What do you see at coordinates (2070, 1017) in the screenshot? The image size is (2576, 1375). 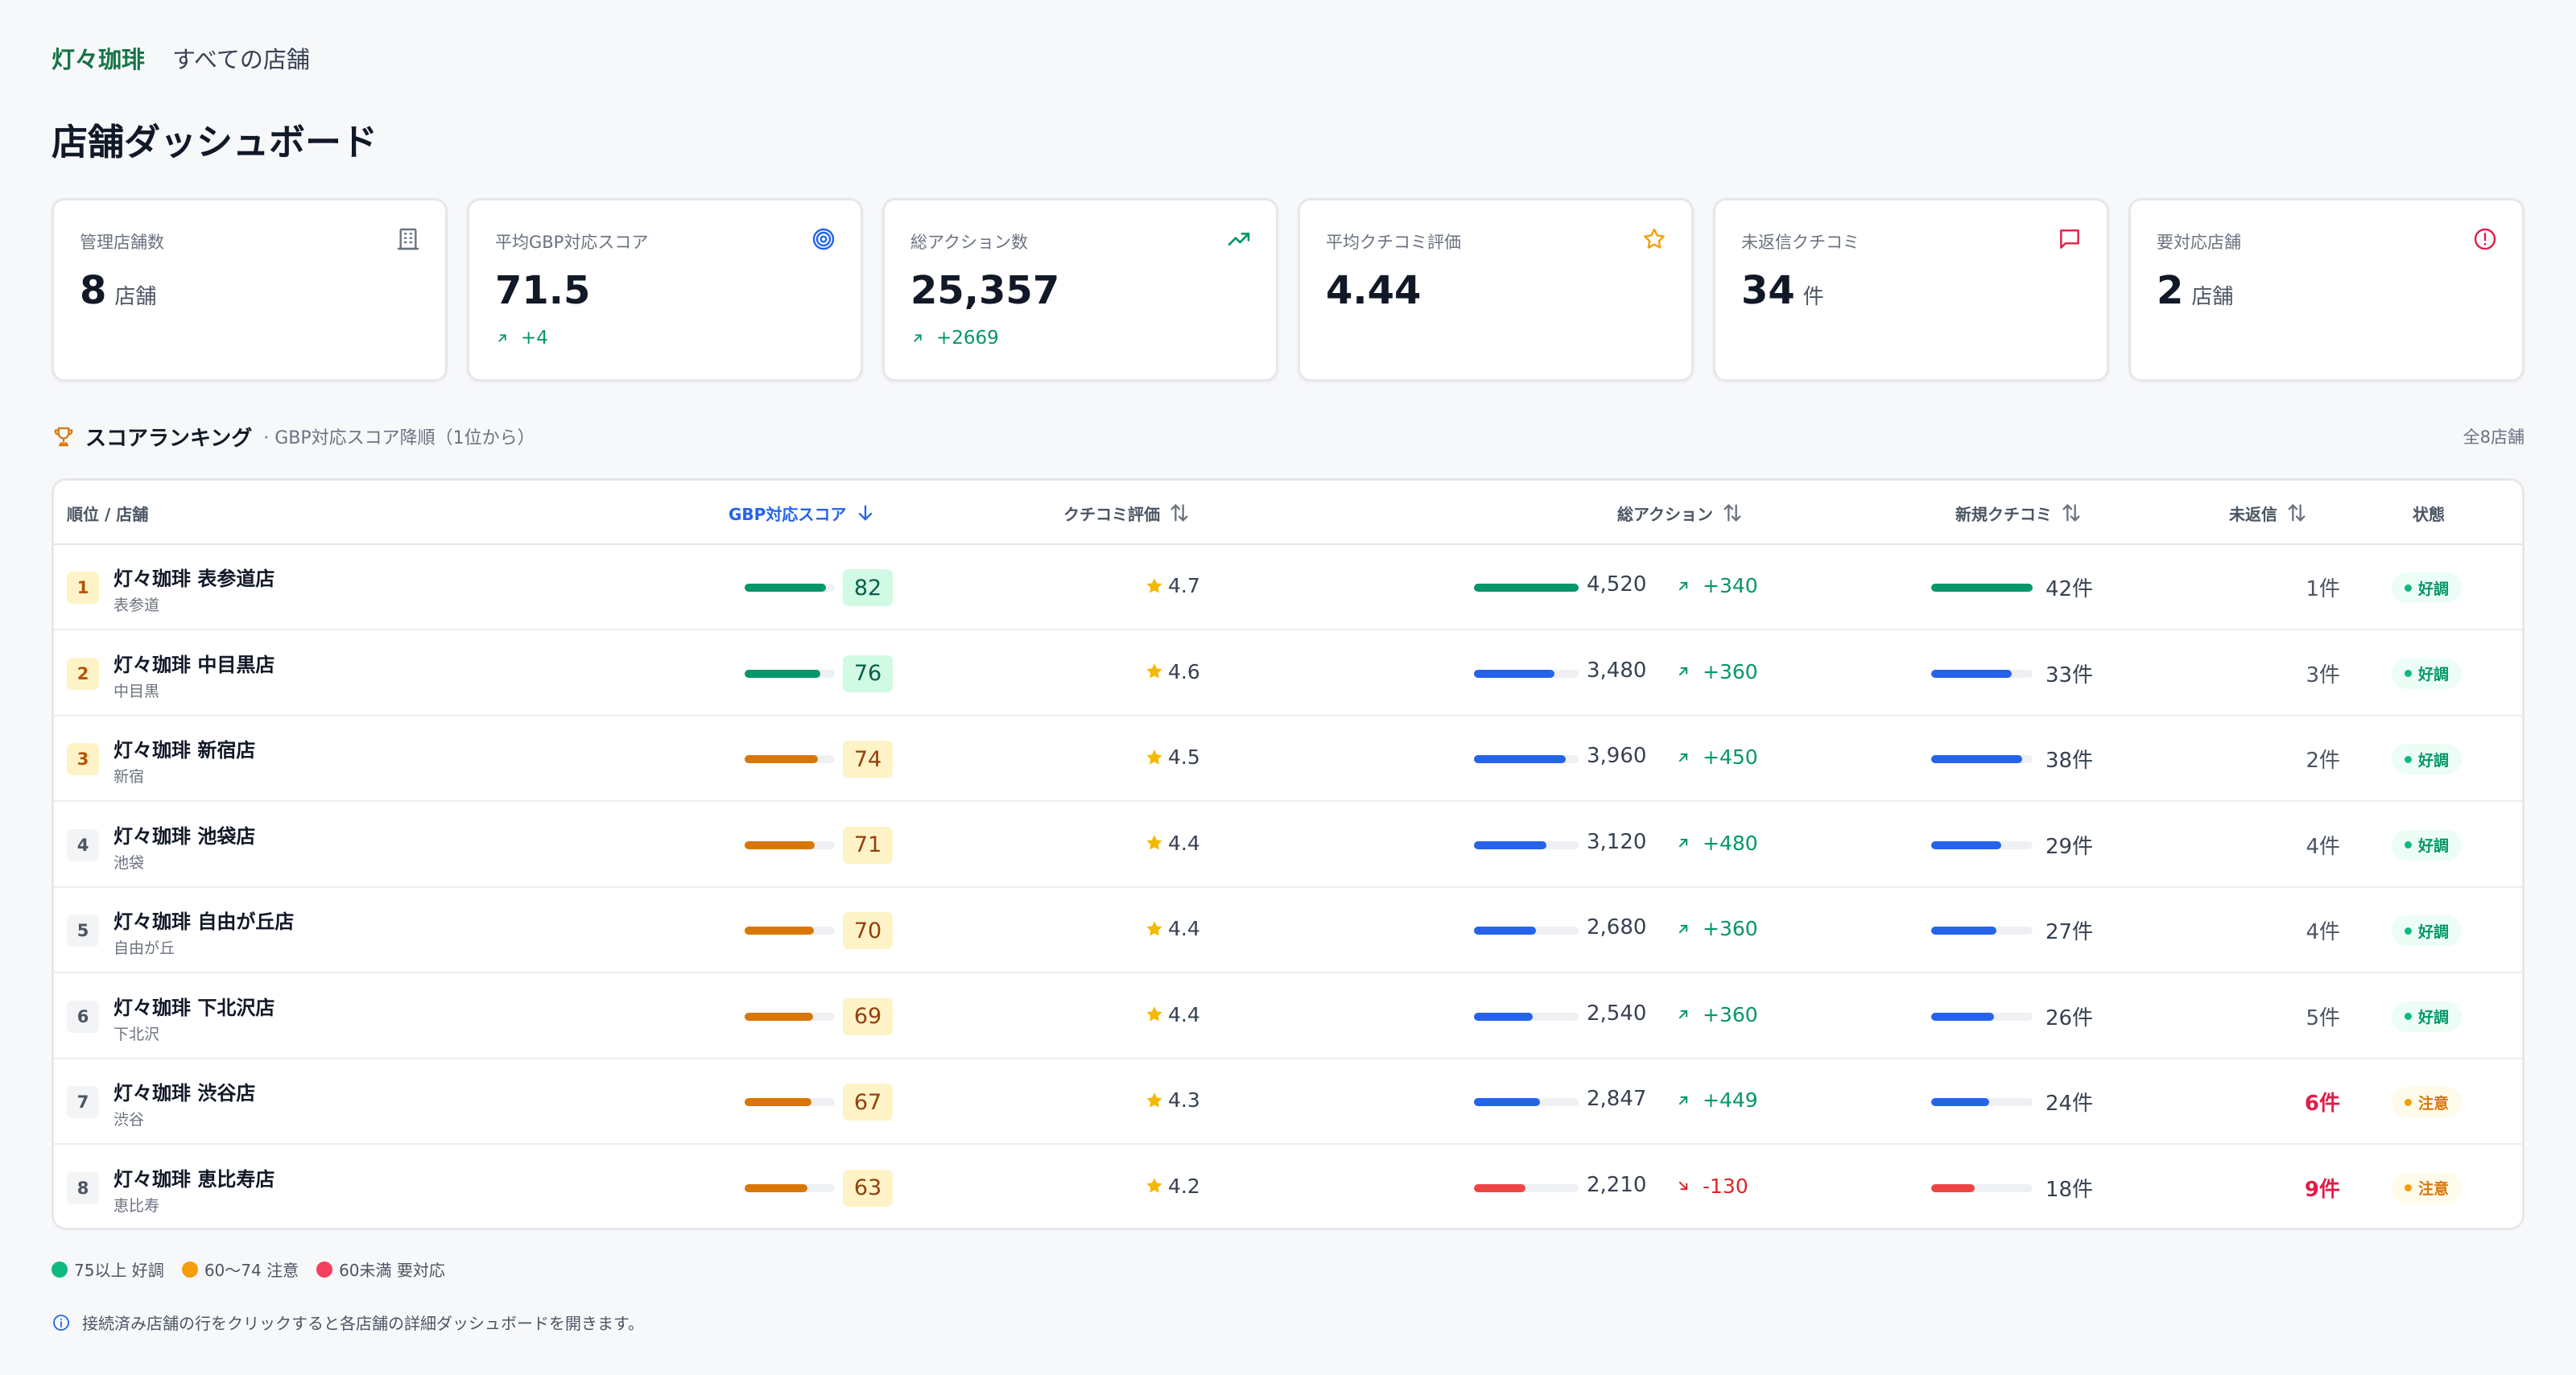 I see `reviews-value: 26件` at bounding box center [2070, 1017].